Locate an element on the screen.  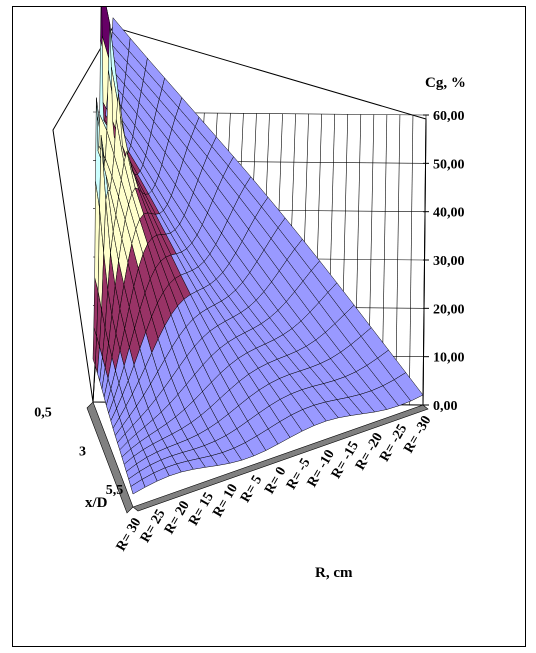
xd-tick-label: 5,5 is located at coordinates (115, 490).